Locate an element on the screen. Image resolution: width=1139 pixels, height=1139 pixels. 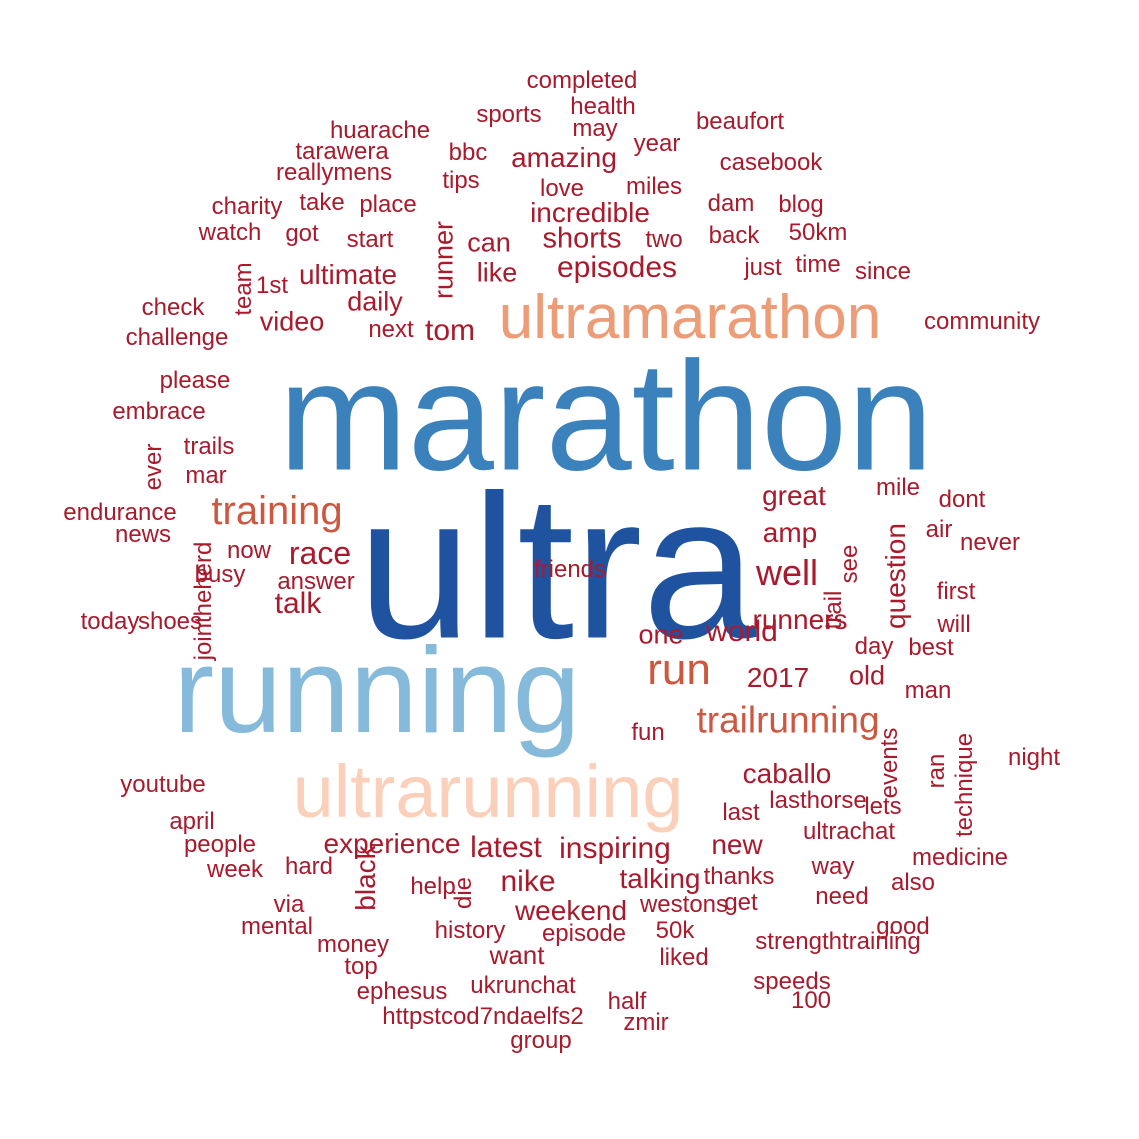
word-new: new is located at coordinates (737, 844).